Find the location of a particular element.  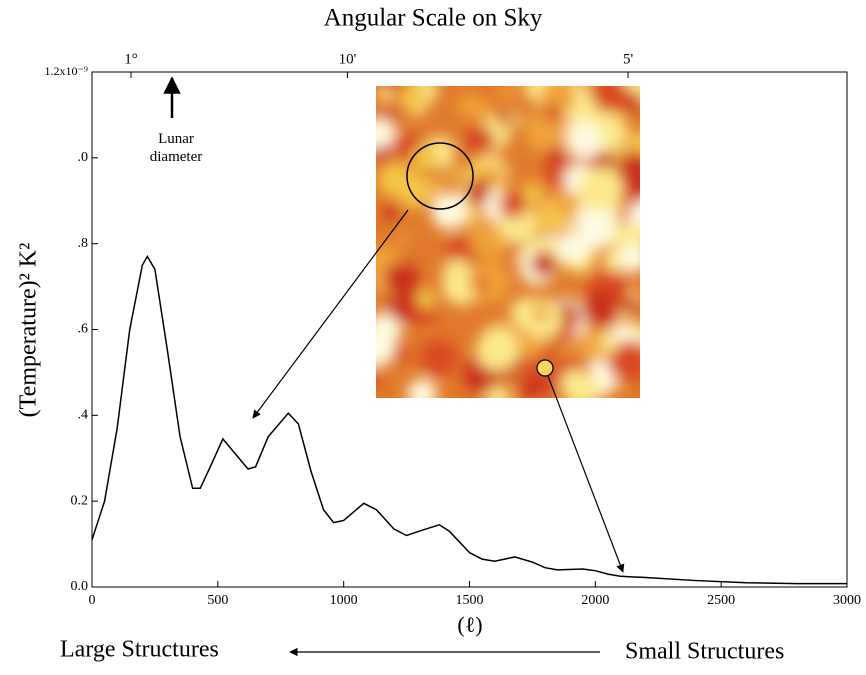

x2-tick-label: 1° is located at coordinates (131, 59).